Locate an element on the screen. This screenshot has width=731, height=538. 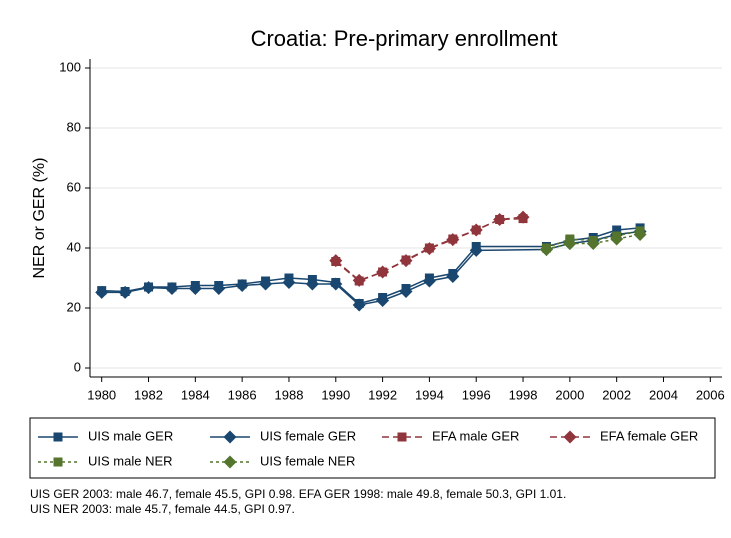
chart-title: Croatia: Pre-primary enrollment is located at coordinates (404, 38).